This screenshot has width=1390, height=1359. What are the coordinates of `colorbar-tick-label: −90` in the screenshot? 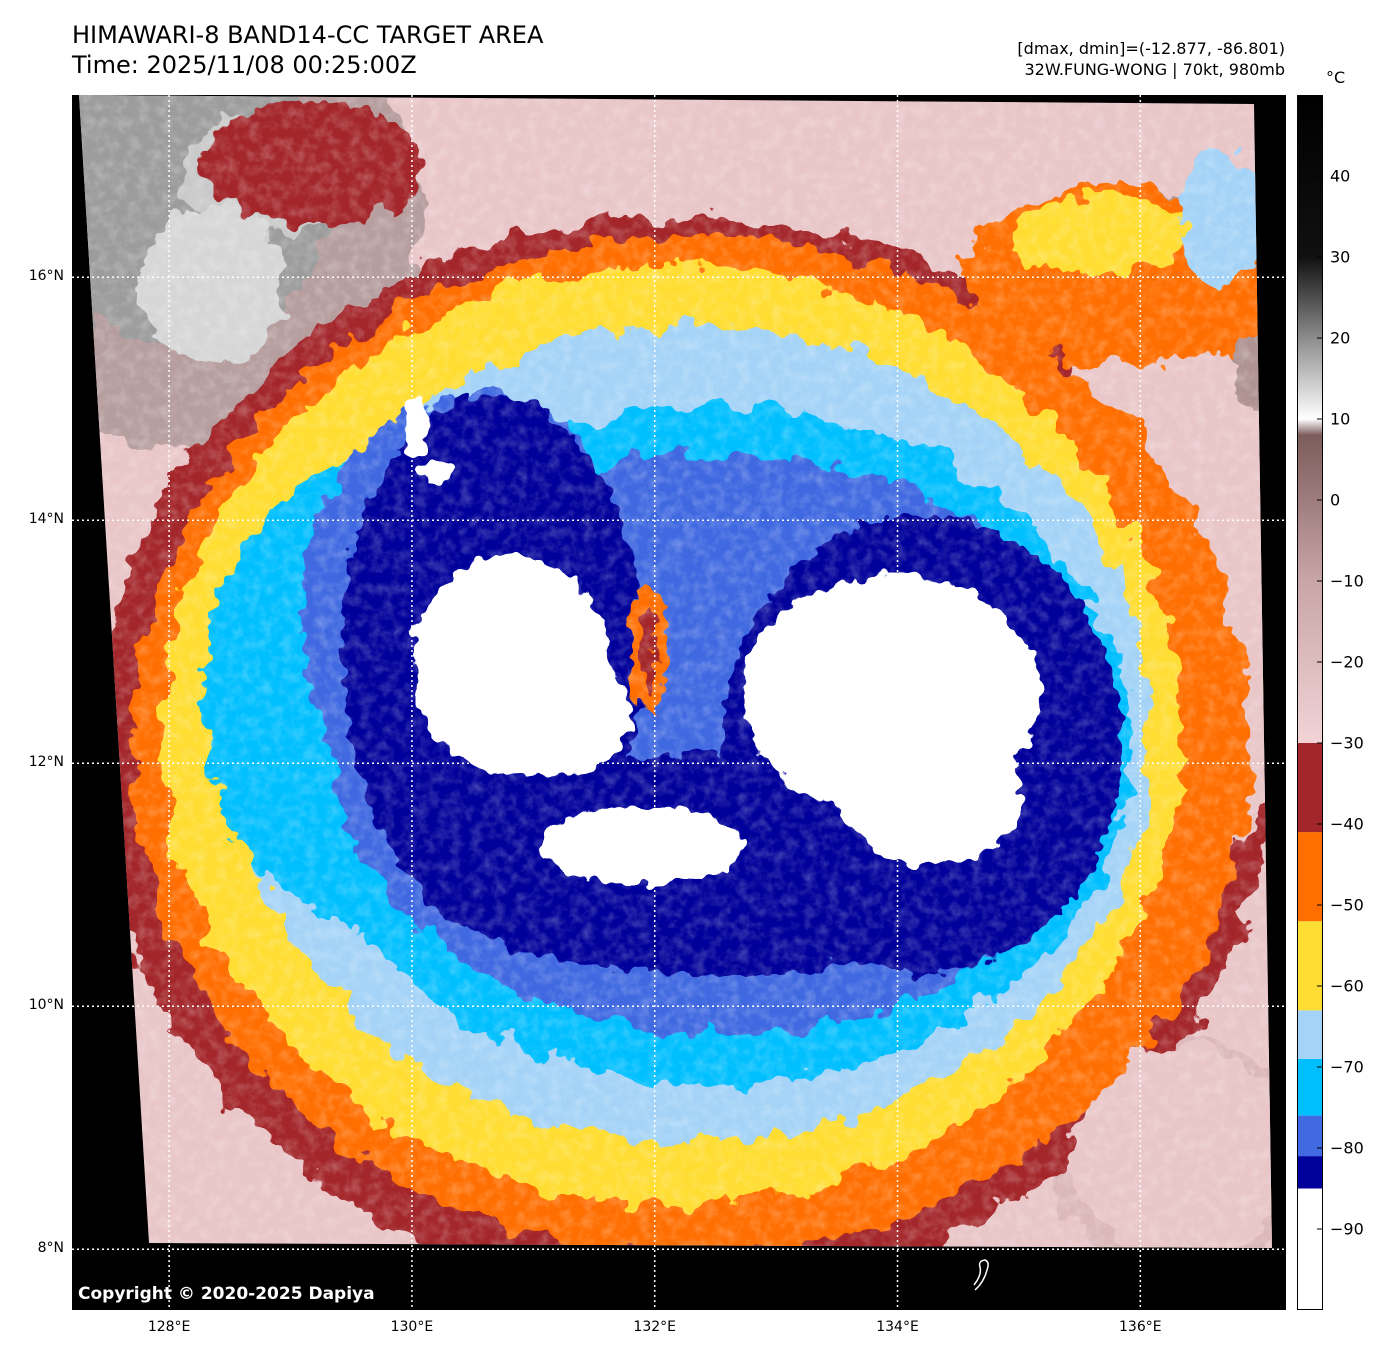 It's located at (1347, 1229).